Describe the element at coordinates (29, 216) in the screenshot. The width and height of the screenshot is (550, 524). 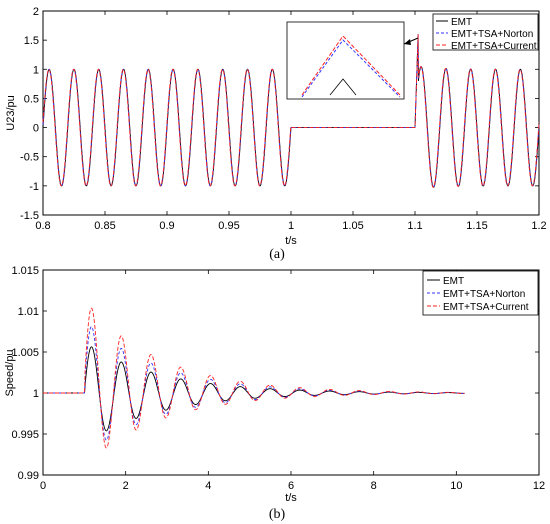
I see `chart-a-ytick-label: -1.5` at that location.